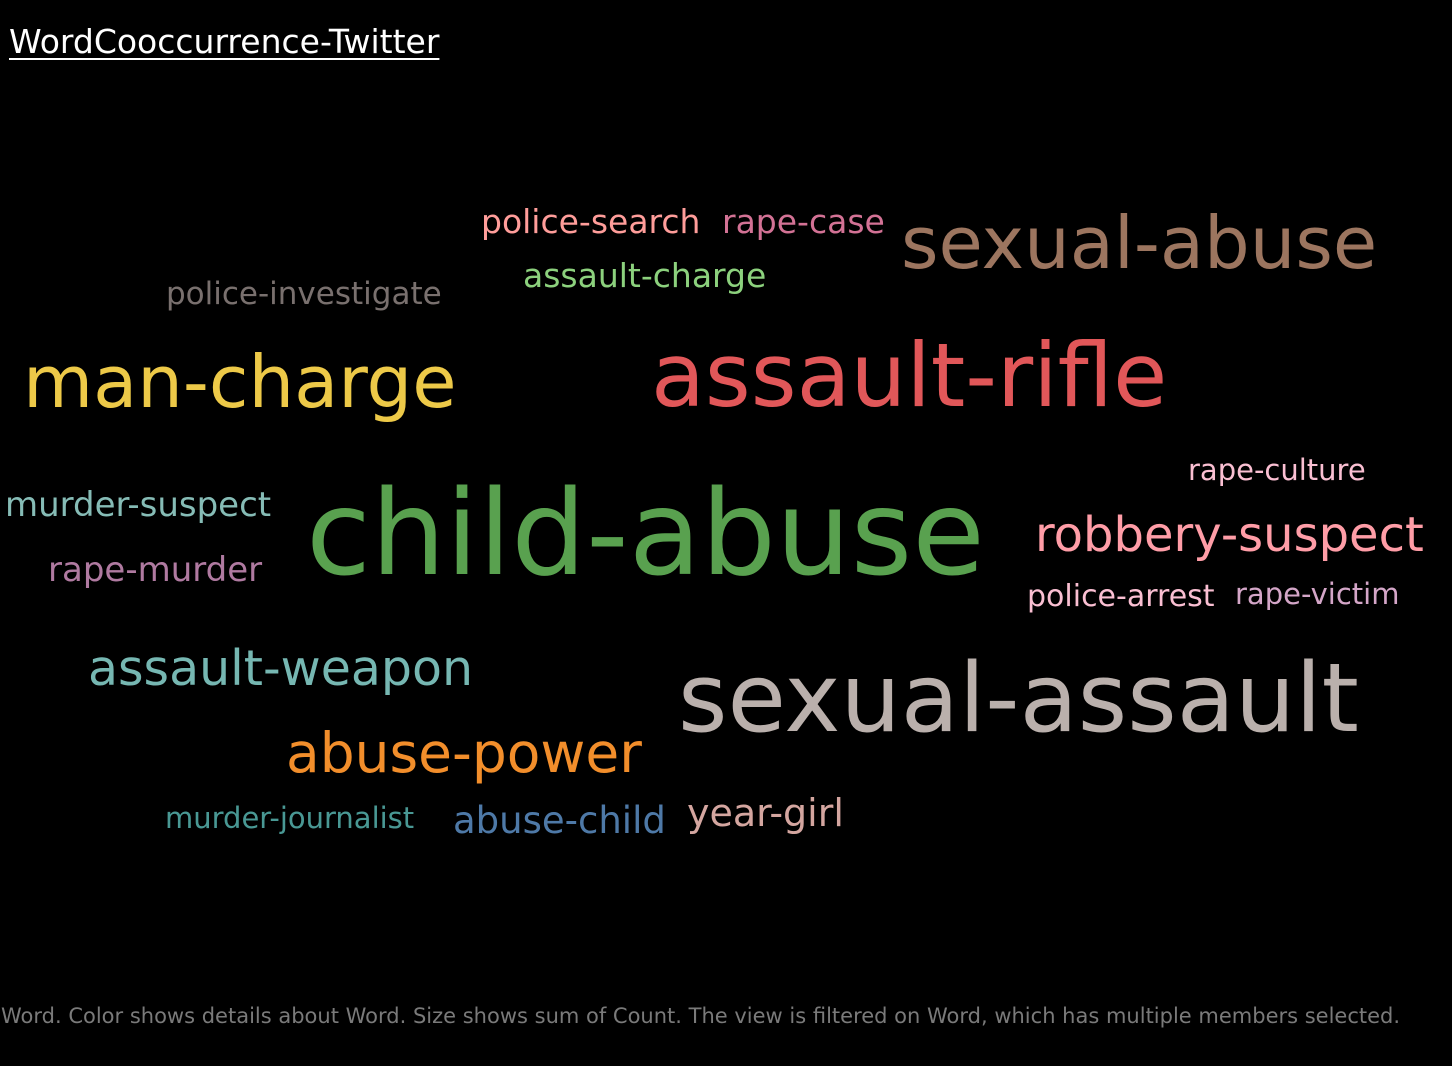 The image size is (1452, 1066). I want to click on word-abuse-power: abuse-power, so click(464, 753).